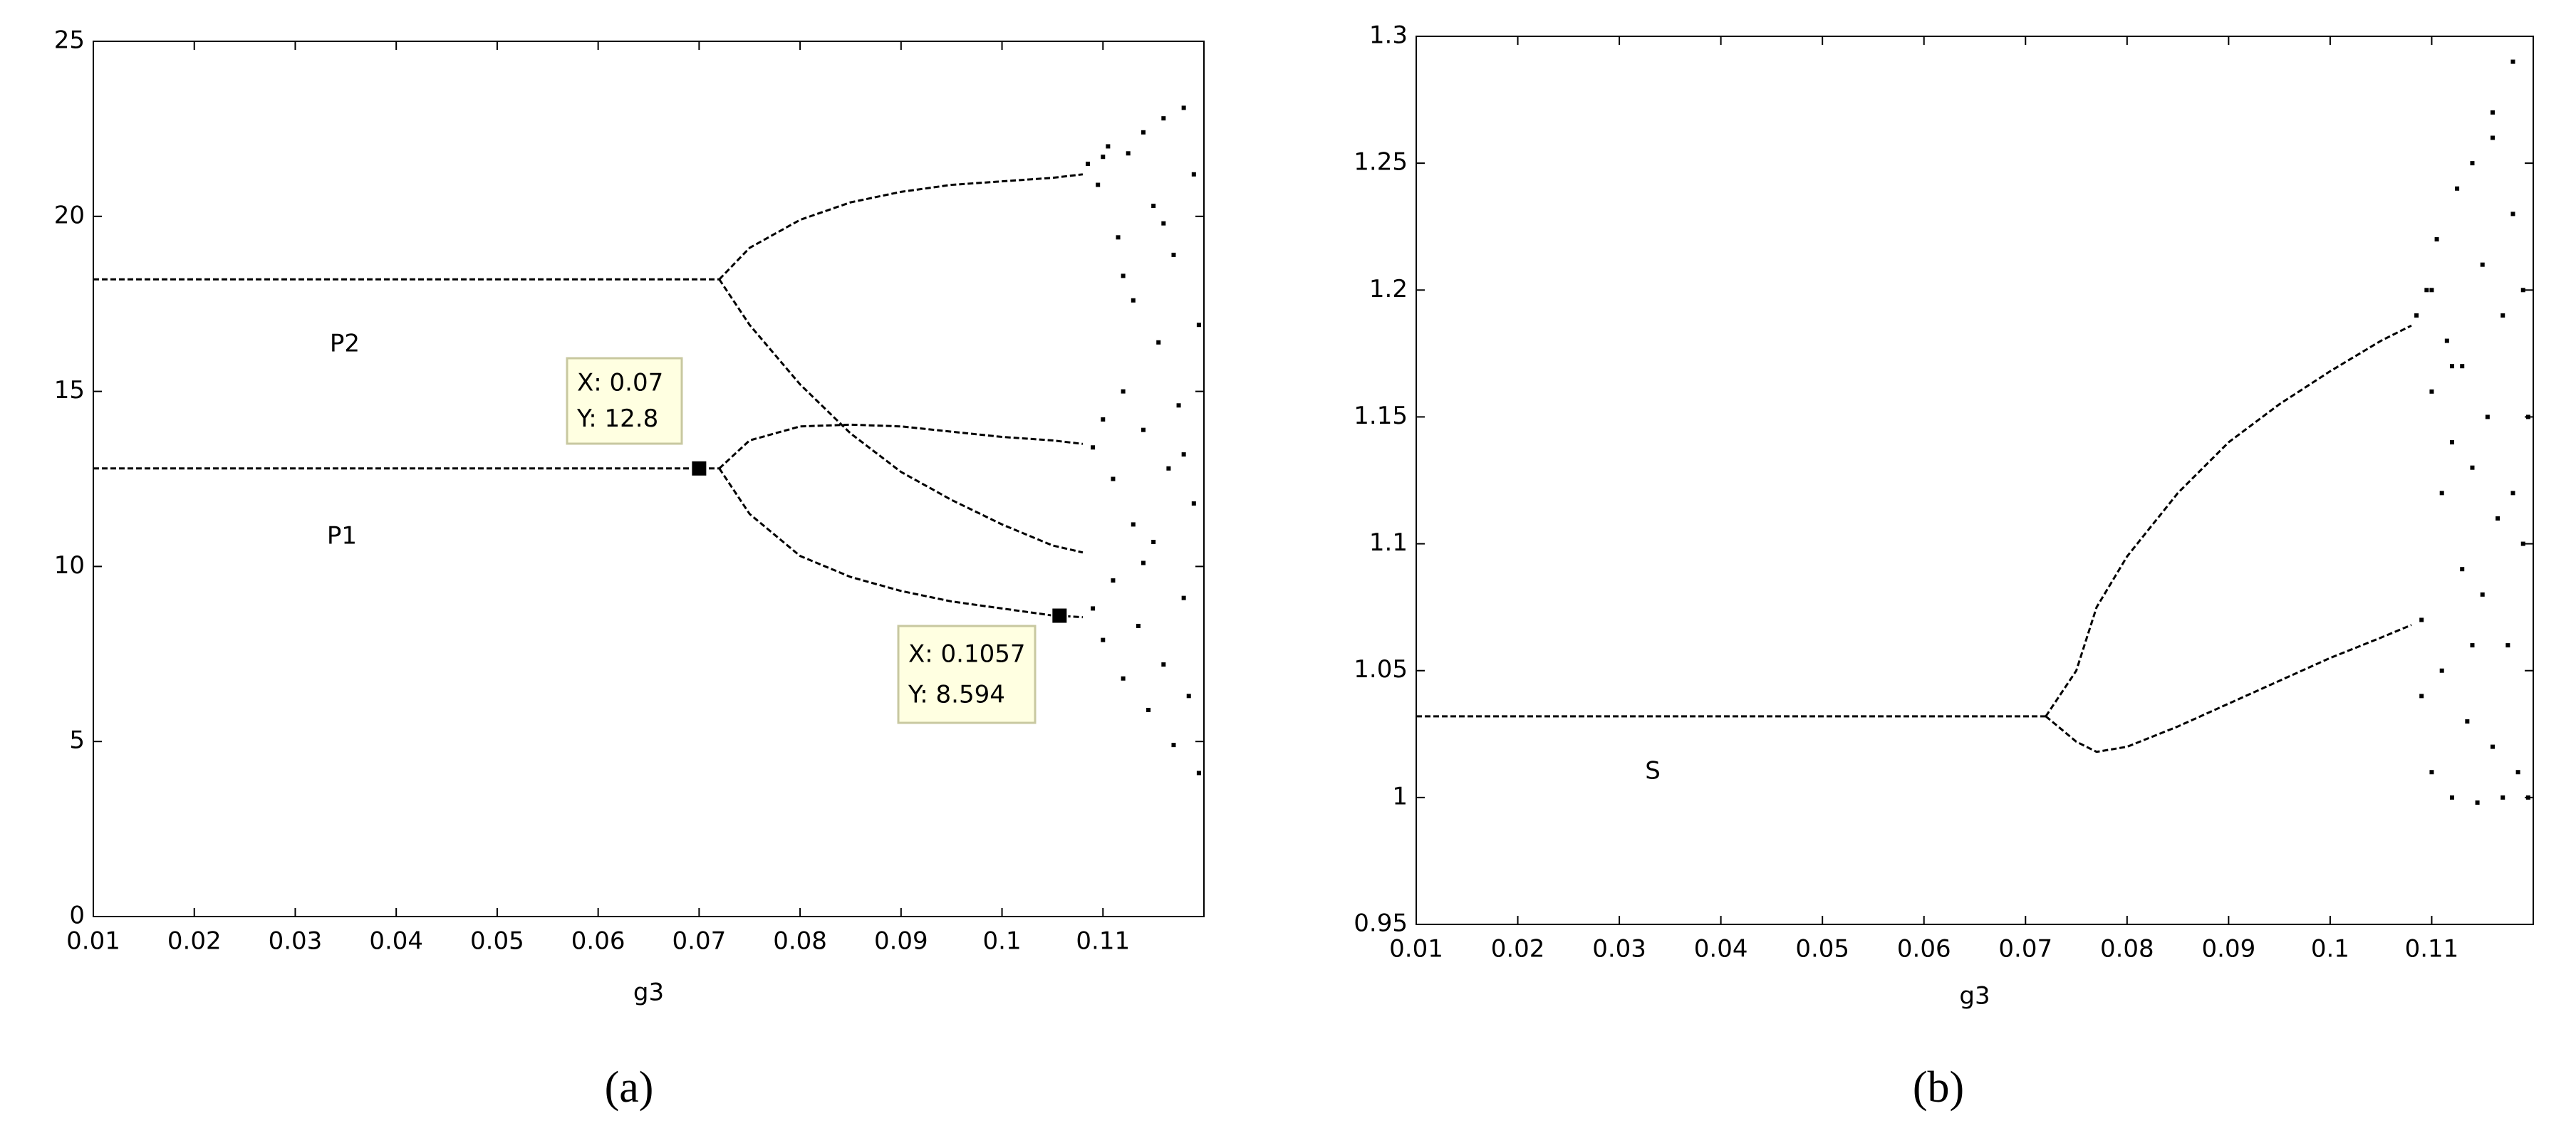  Describe the element at coordinates (77, 740) in the screenshot. I see `y-tick-label: 5` at that location.